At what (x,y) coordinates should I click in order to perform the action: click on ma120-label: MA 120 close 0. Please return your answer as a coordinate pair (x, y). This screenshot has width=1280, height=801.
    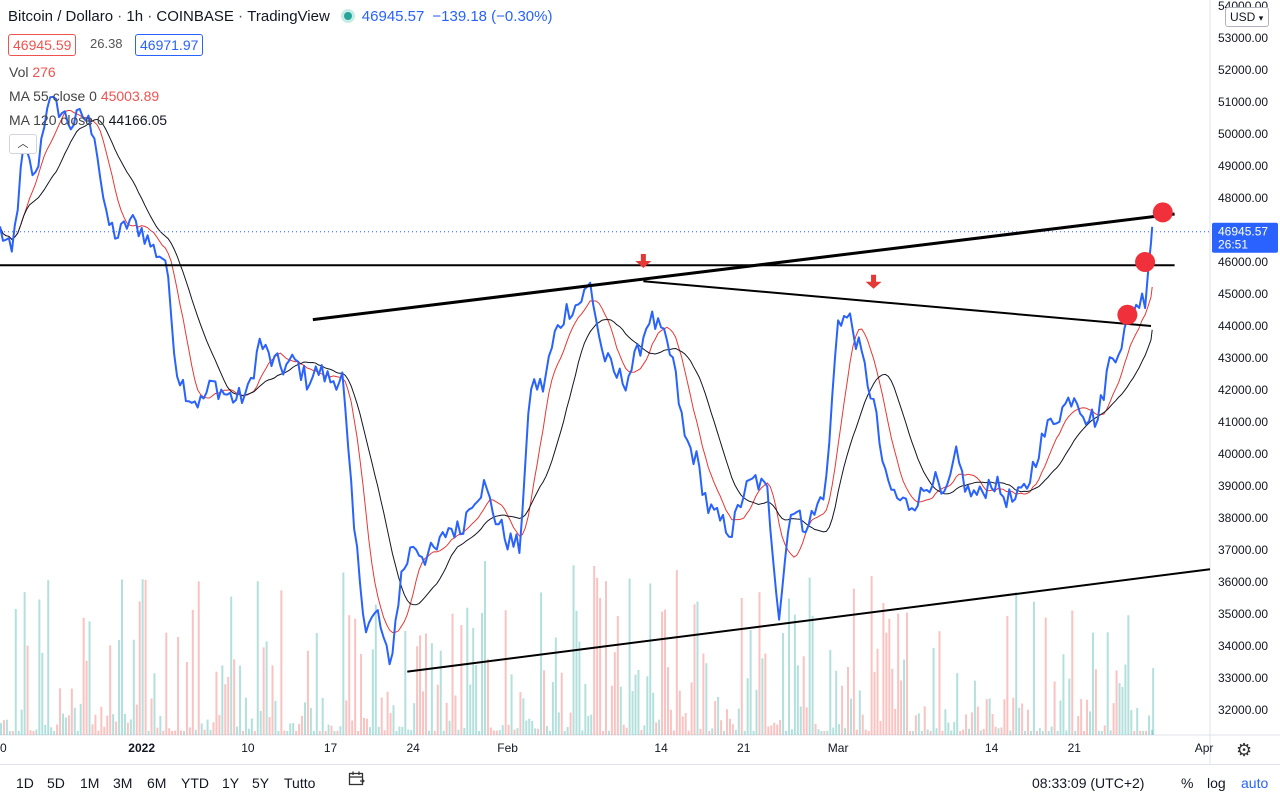
    Looking at the image, I should click on (57, 120).